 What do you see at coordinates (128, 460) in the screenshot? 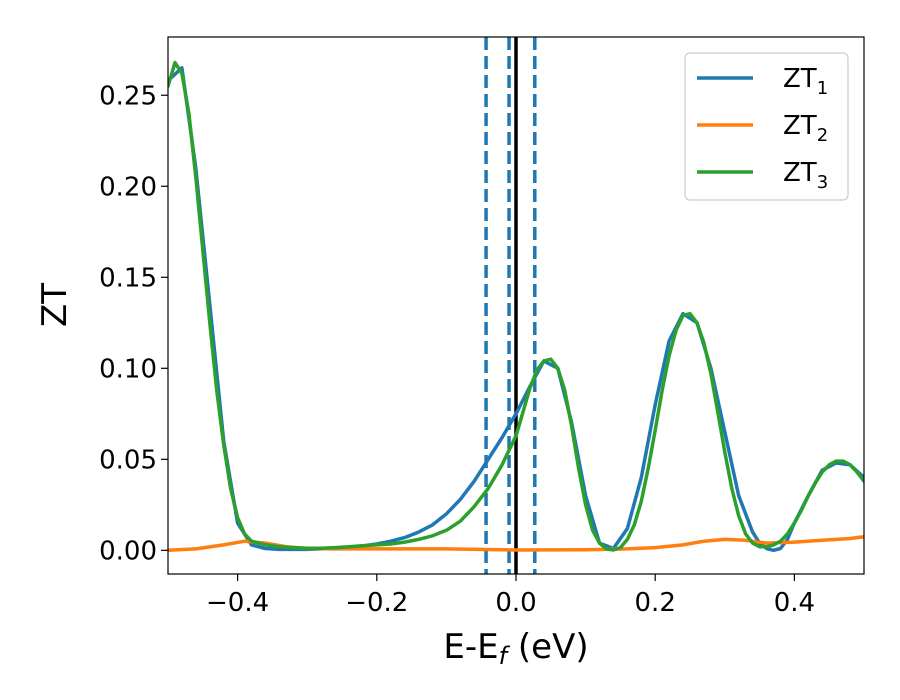
I see `y-tick-label: 0.05` at bounding box center [128, 460].